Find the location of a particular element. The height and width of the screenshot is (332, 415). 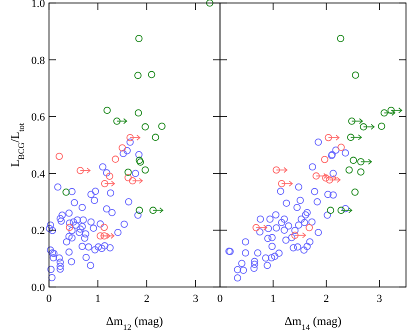

x-axis-title: Δm$_{12}$ (mag) is located at coordinates (135, 323).